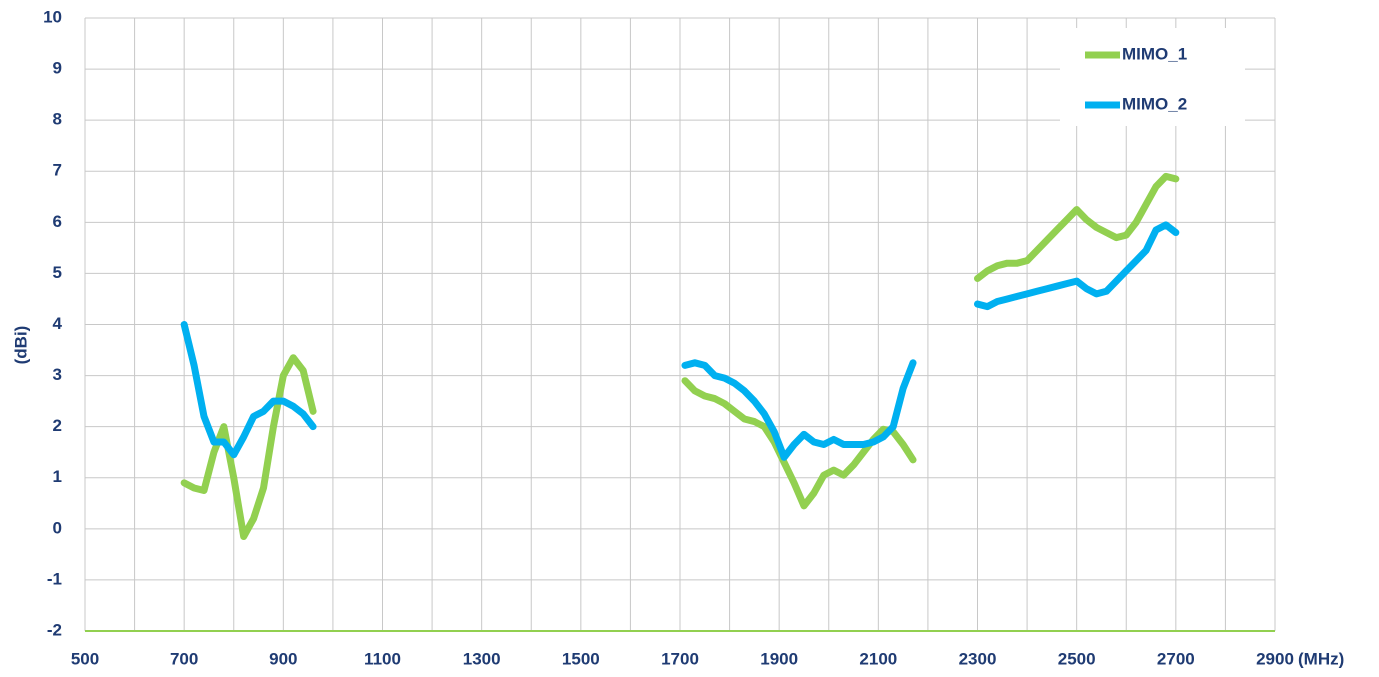 The height and width of the screenshot is (677, 1379). I want to click on y-tick-label: 4, so click(58, 323).